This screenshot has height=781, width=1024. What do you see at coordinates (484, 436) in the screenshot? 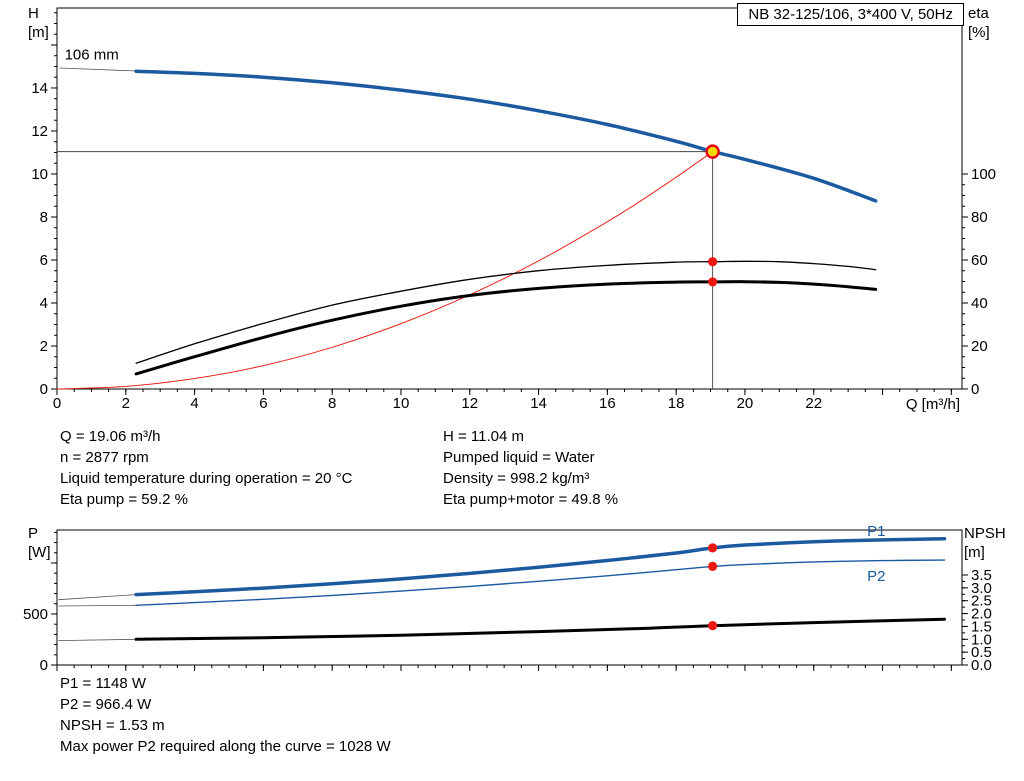
I see `head-text: H = 11.04 m` at bounding box center [484, 436].